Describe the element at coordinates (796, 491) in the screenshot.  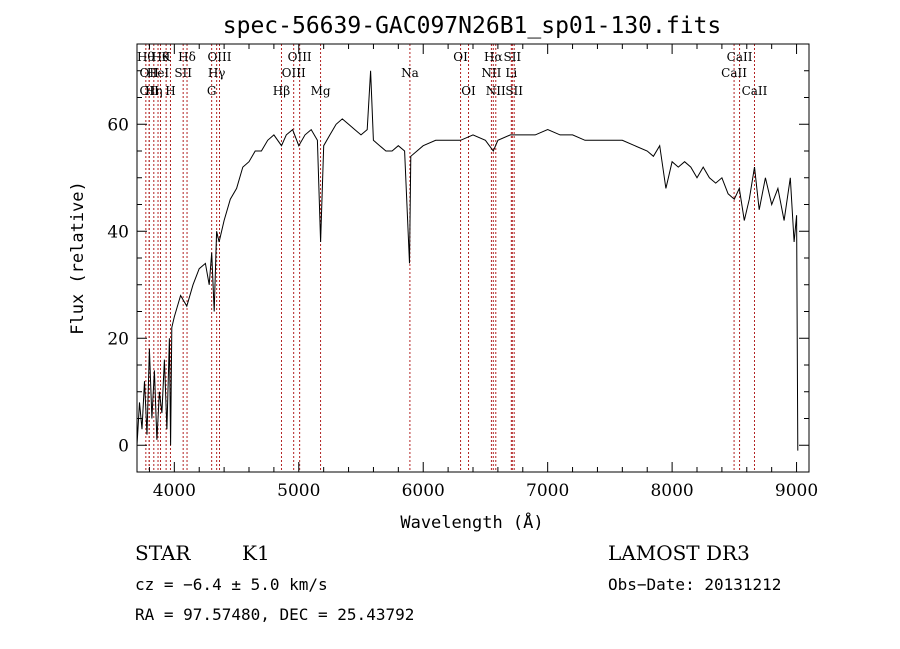
I see `x-tick-label: 9000` at that location.